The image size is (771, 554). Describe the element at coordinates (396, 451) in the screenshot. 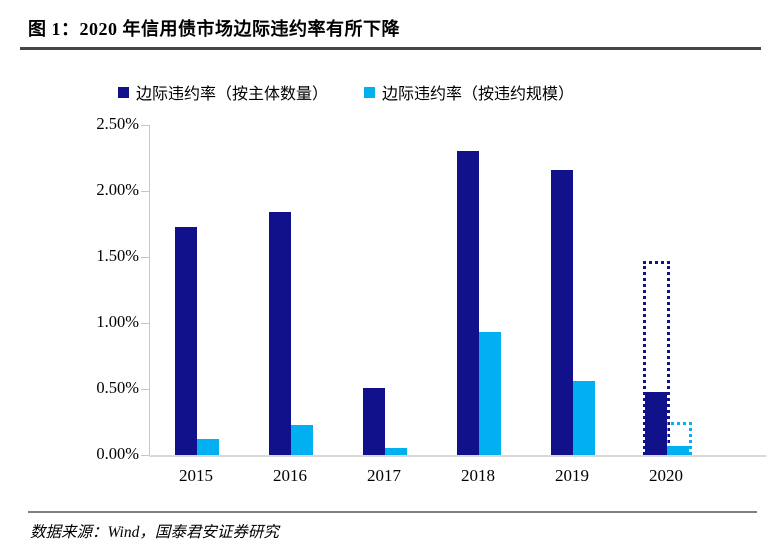

I see `bar-light-2017` at that location.